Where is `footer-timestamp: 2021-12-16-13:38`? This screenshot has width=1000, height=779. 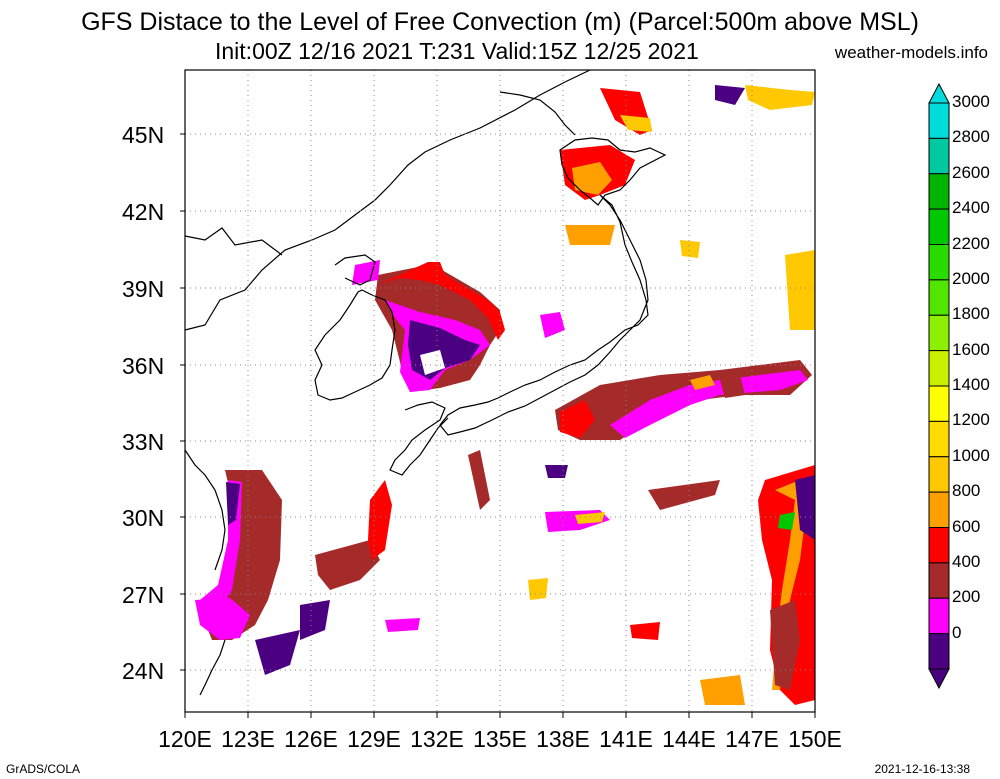
footer-timestamp: 2021-12-16-13:38 is located at coordinates (922, 769).